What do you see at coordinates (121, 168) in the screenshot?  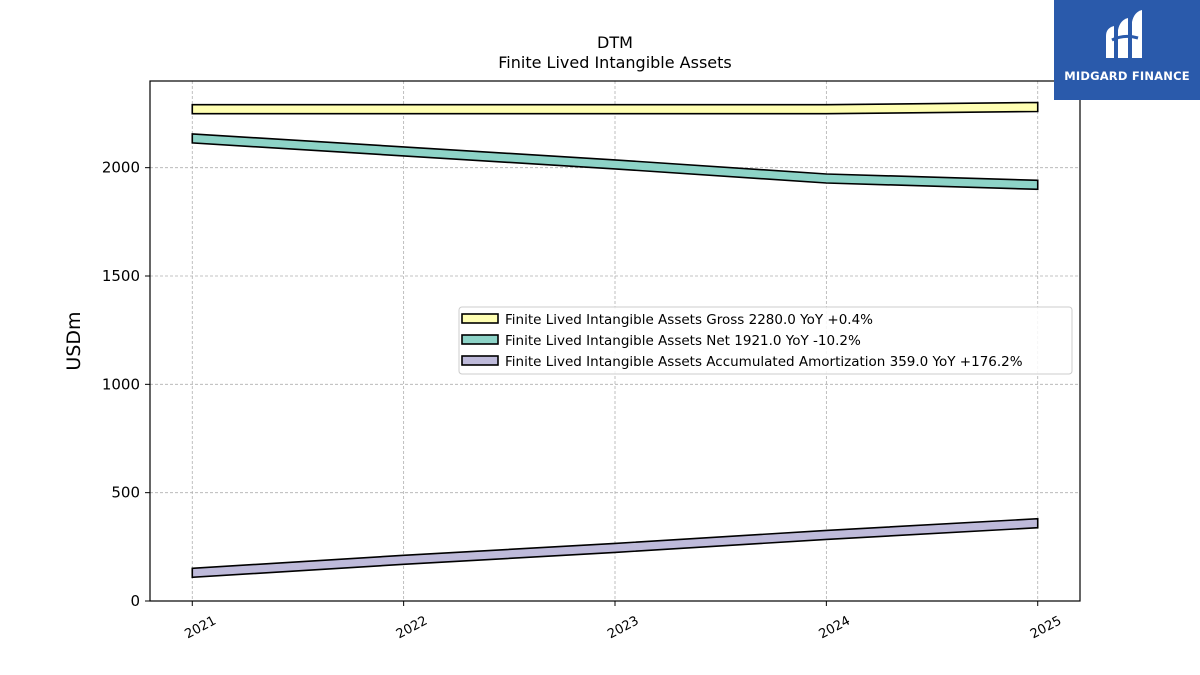 I see `y-tick-label: 2000` at bounding box center [121, 168].